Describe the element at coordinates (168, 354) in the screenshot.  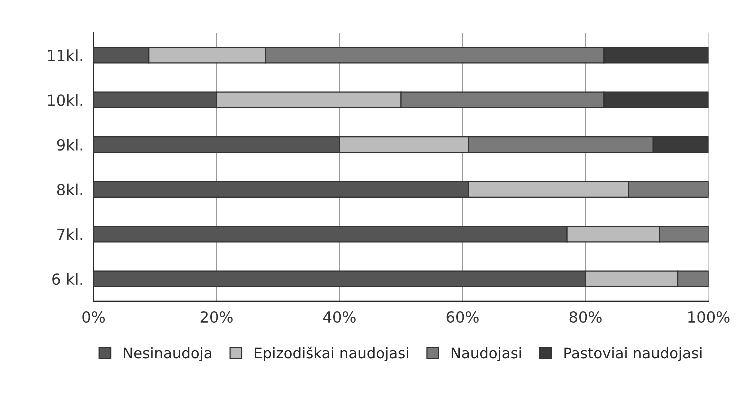
I see `legend-label: Nesinaudoja` at that location.